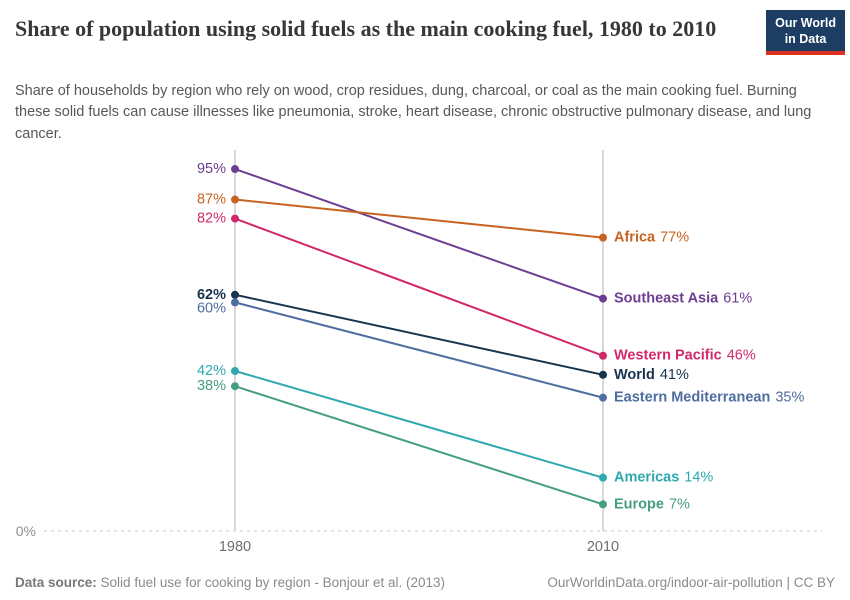 The height and width of the screenshot is (600, 850). I want to click on series-dot-end-africa, so click(603, 237).